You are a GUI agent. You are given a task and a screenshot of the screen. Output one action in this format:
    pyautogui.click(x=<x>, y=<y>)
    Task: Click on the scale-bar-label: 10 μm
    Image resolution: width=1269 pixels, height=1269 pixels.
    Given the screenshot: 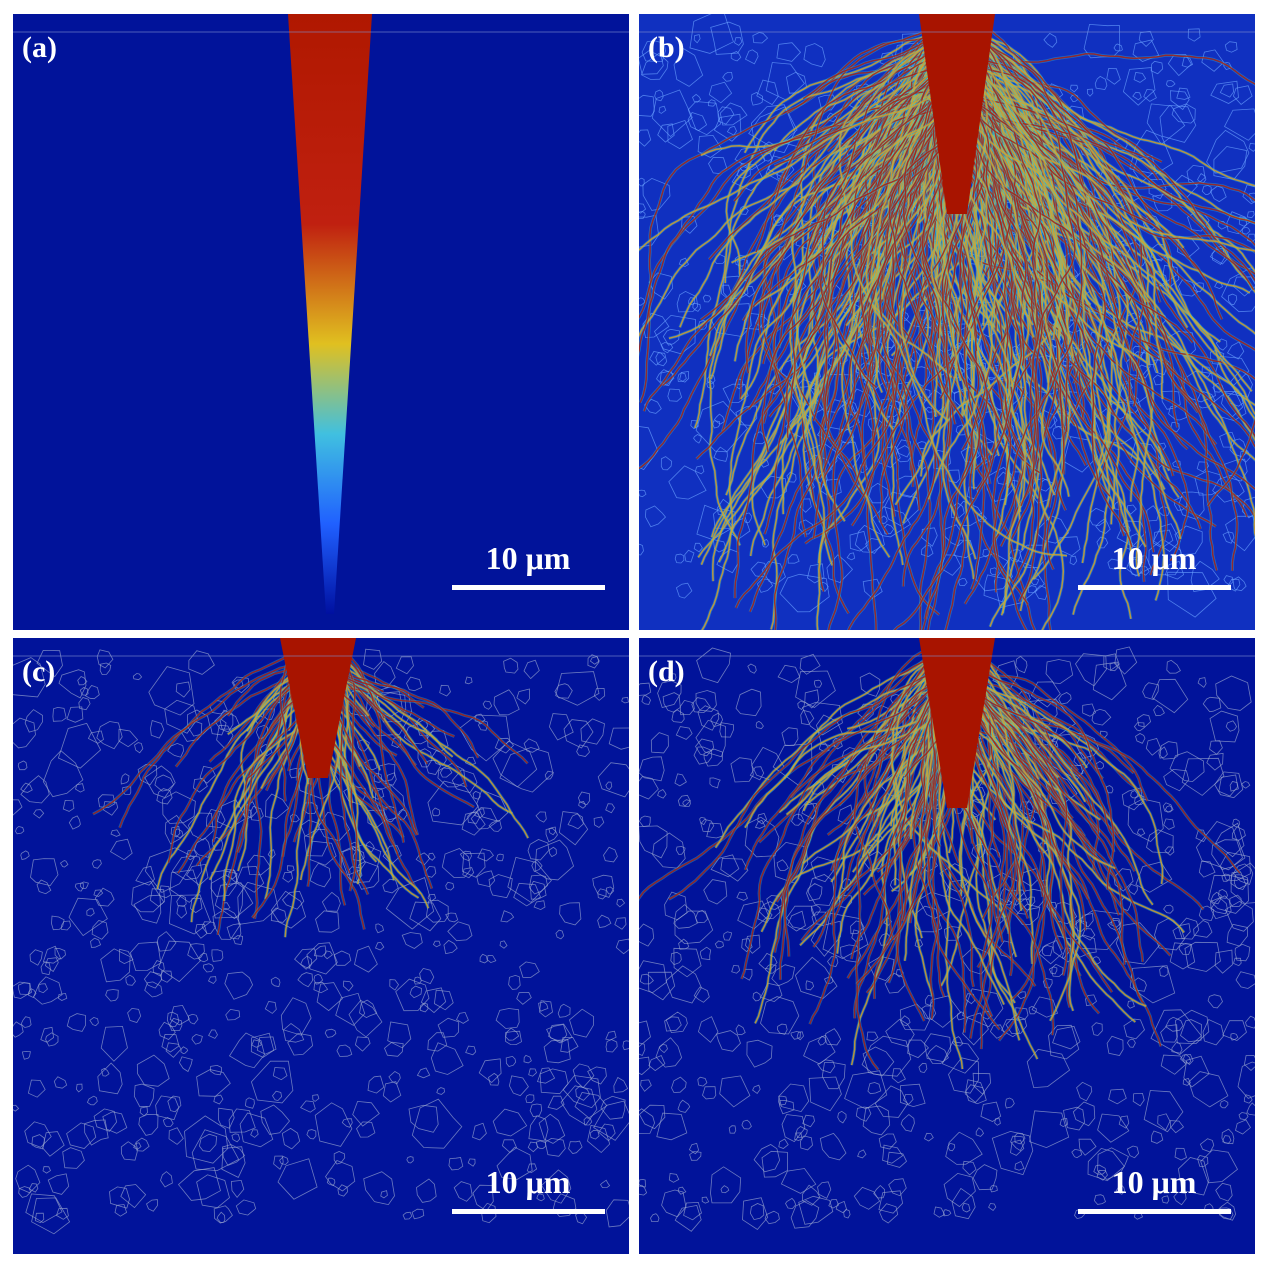 What is the action you would take?
    pyautogui.click(x=1154, y=1182)
    